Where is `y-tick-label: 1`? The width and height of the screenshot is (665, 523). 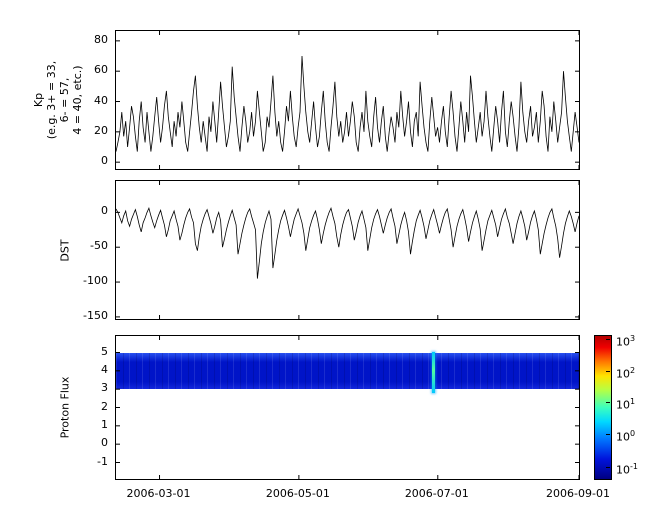
y-tick-label: 1 is located at coordinates (104, 424).